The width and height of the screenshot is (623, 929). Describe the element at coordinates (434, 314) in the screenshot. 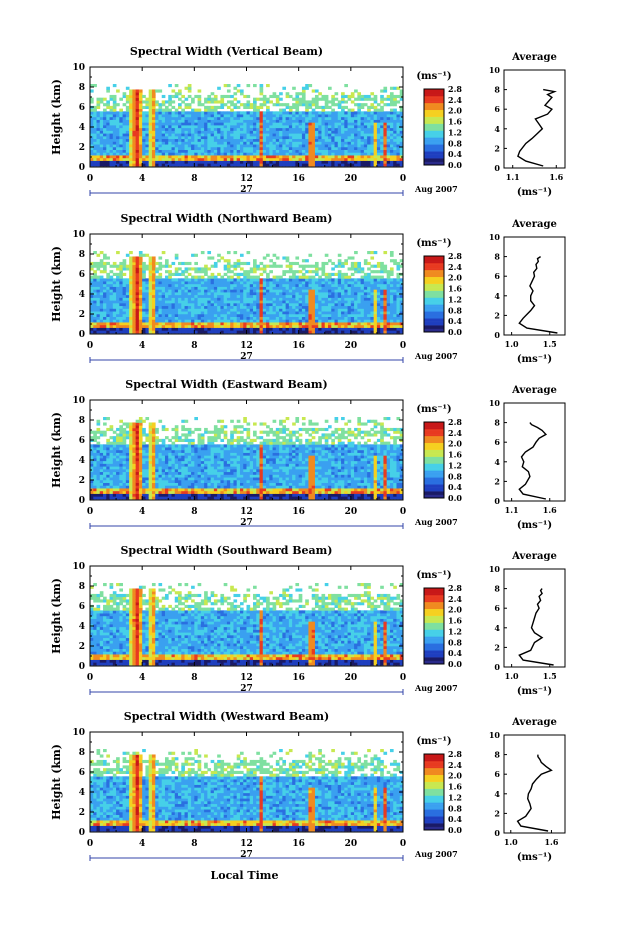

I see `colorbar-swatch` at that location.